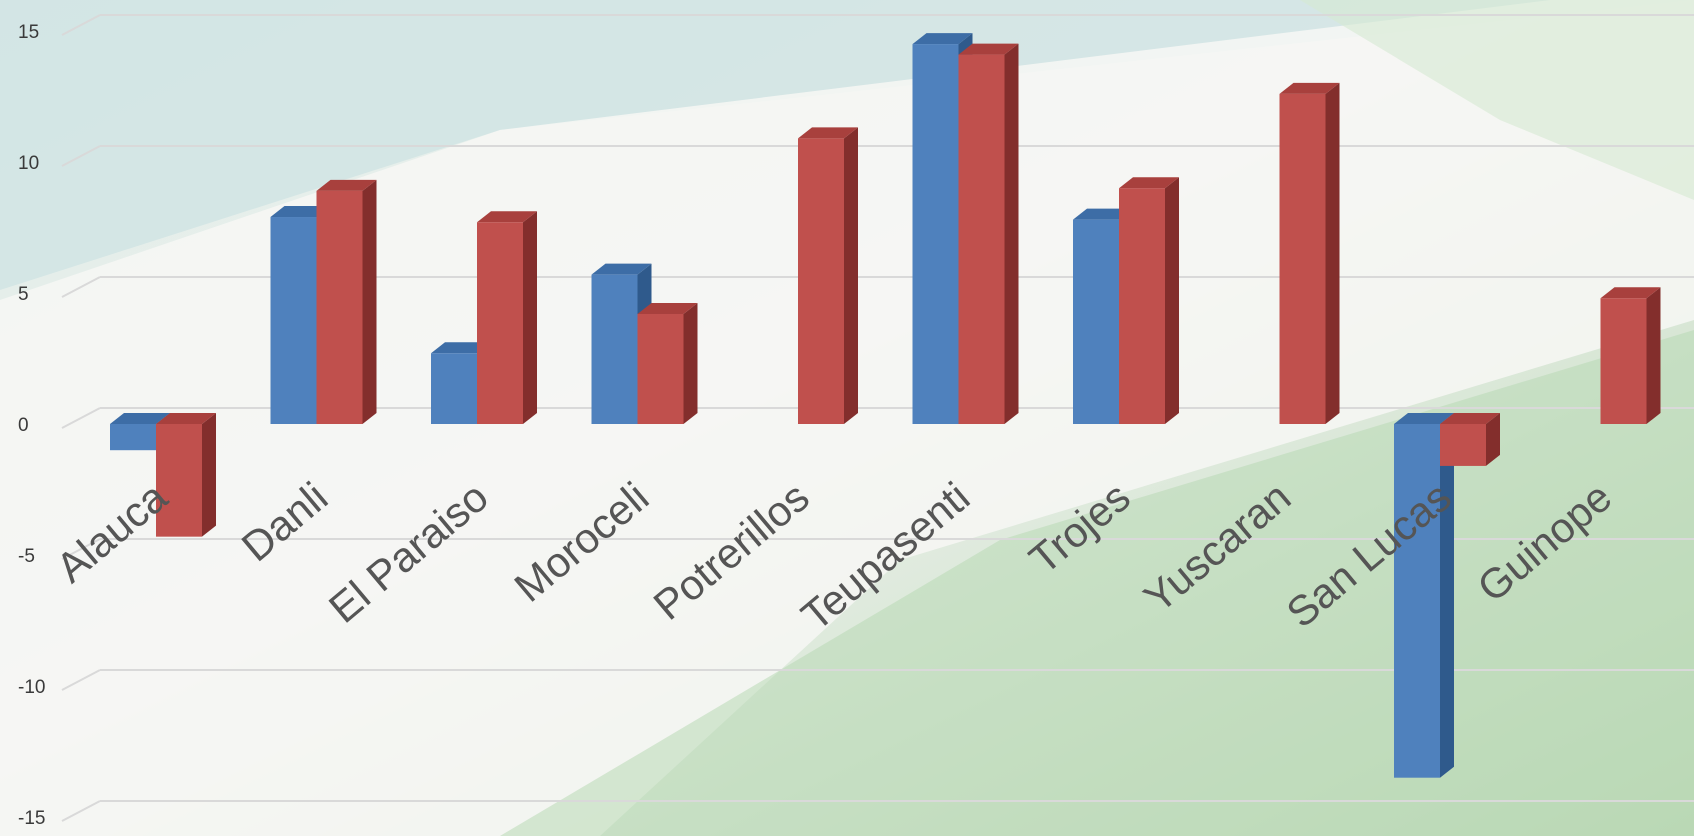 The image size is (1694, 836). What do you see at coordinates (28, 32) in the screenshot?
I see `y-tick-label: 15` at bounding box center [28, 32].